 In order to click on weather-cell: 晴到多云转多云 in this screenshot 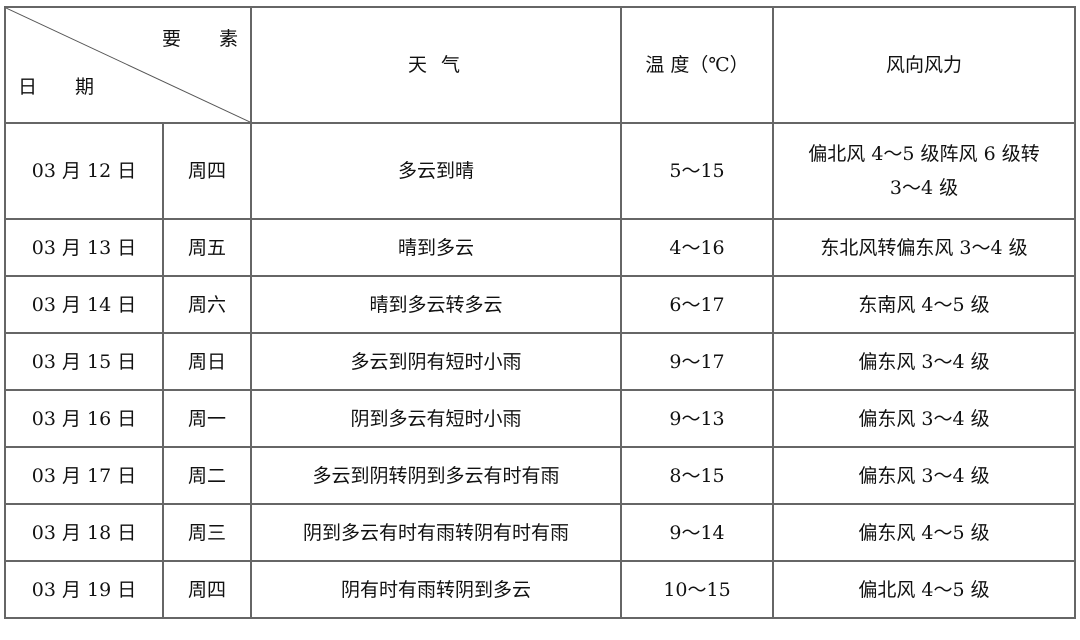, I will do `click(436, 304)`.